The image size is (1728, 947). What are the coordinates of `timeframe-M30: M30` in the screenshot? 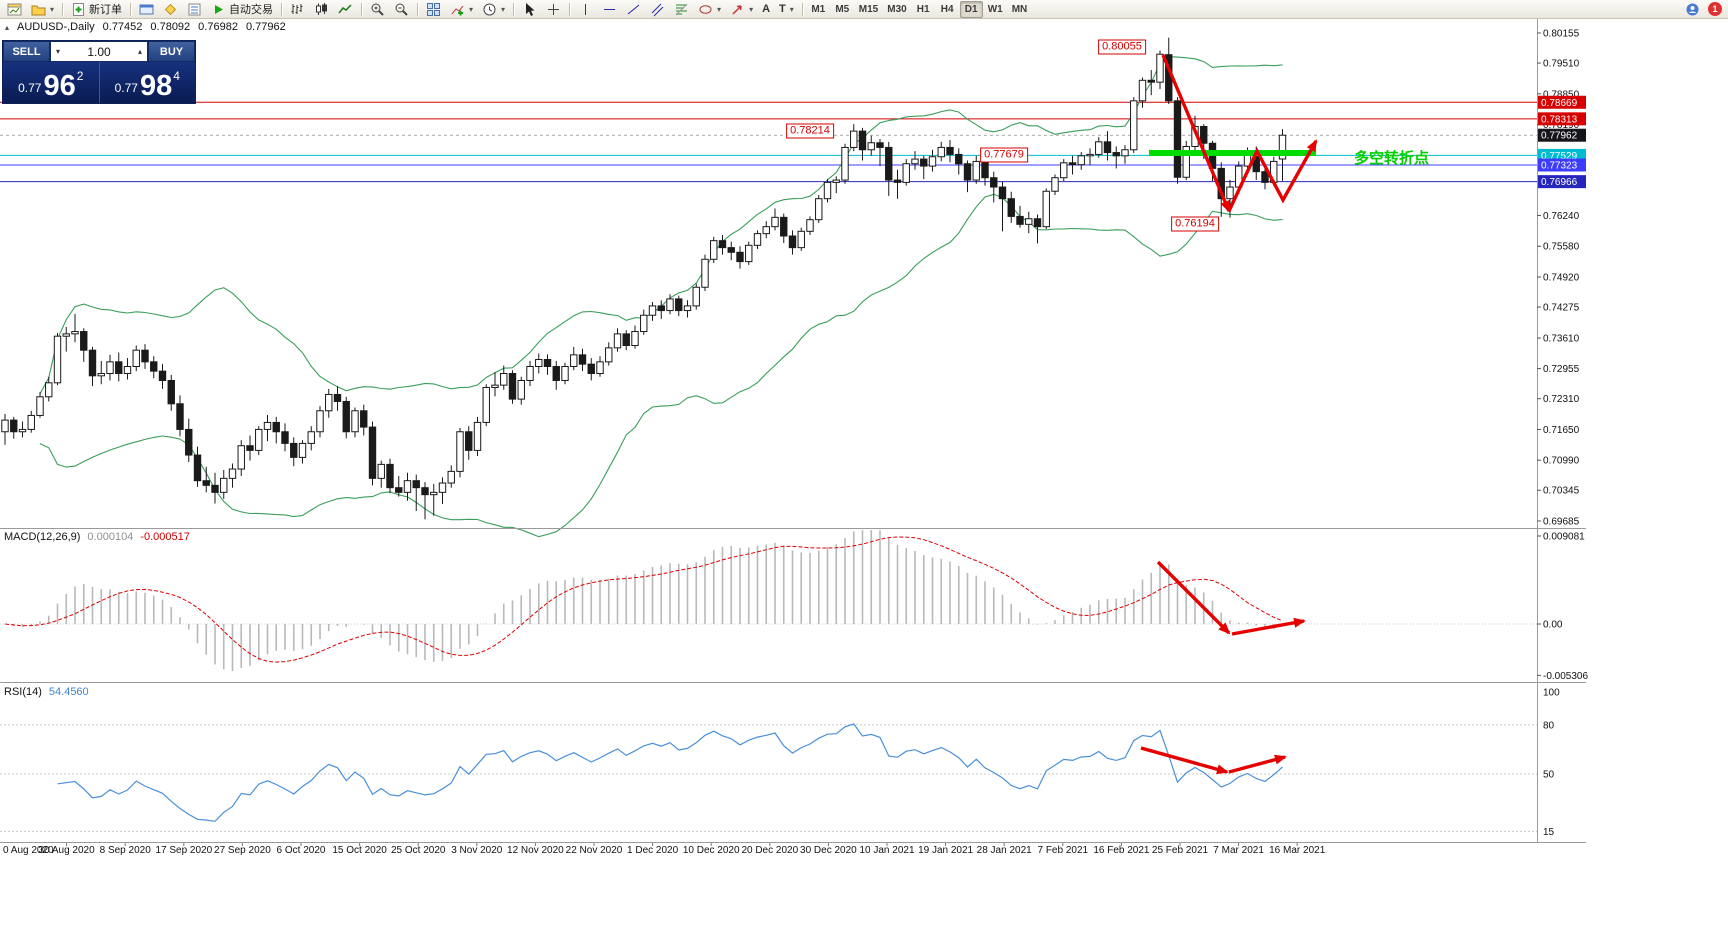 It's located at (897, 9).